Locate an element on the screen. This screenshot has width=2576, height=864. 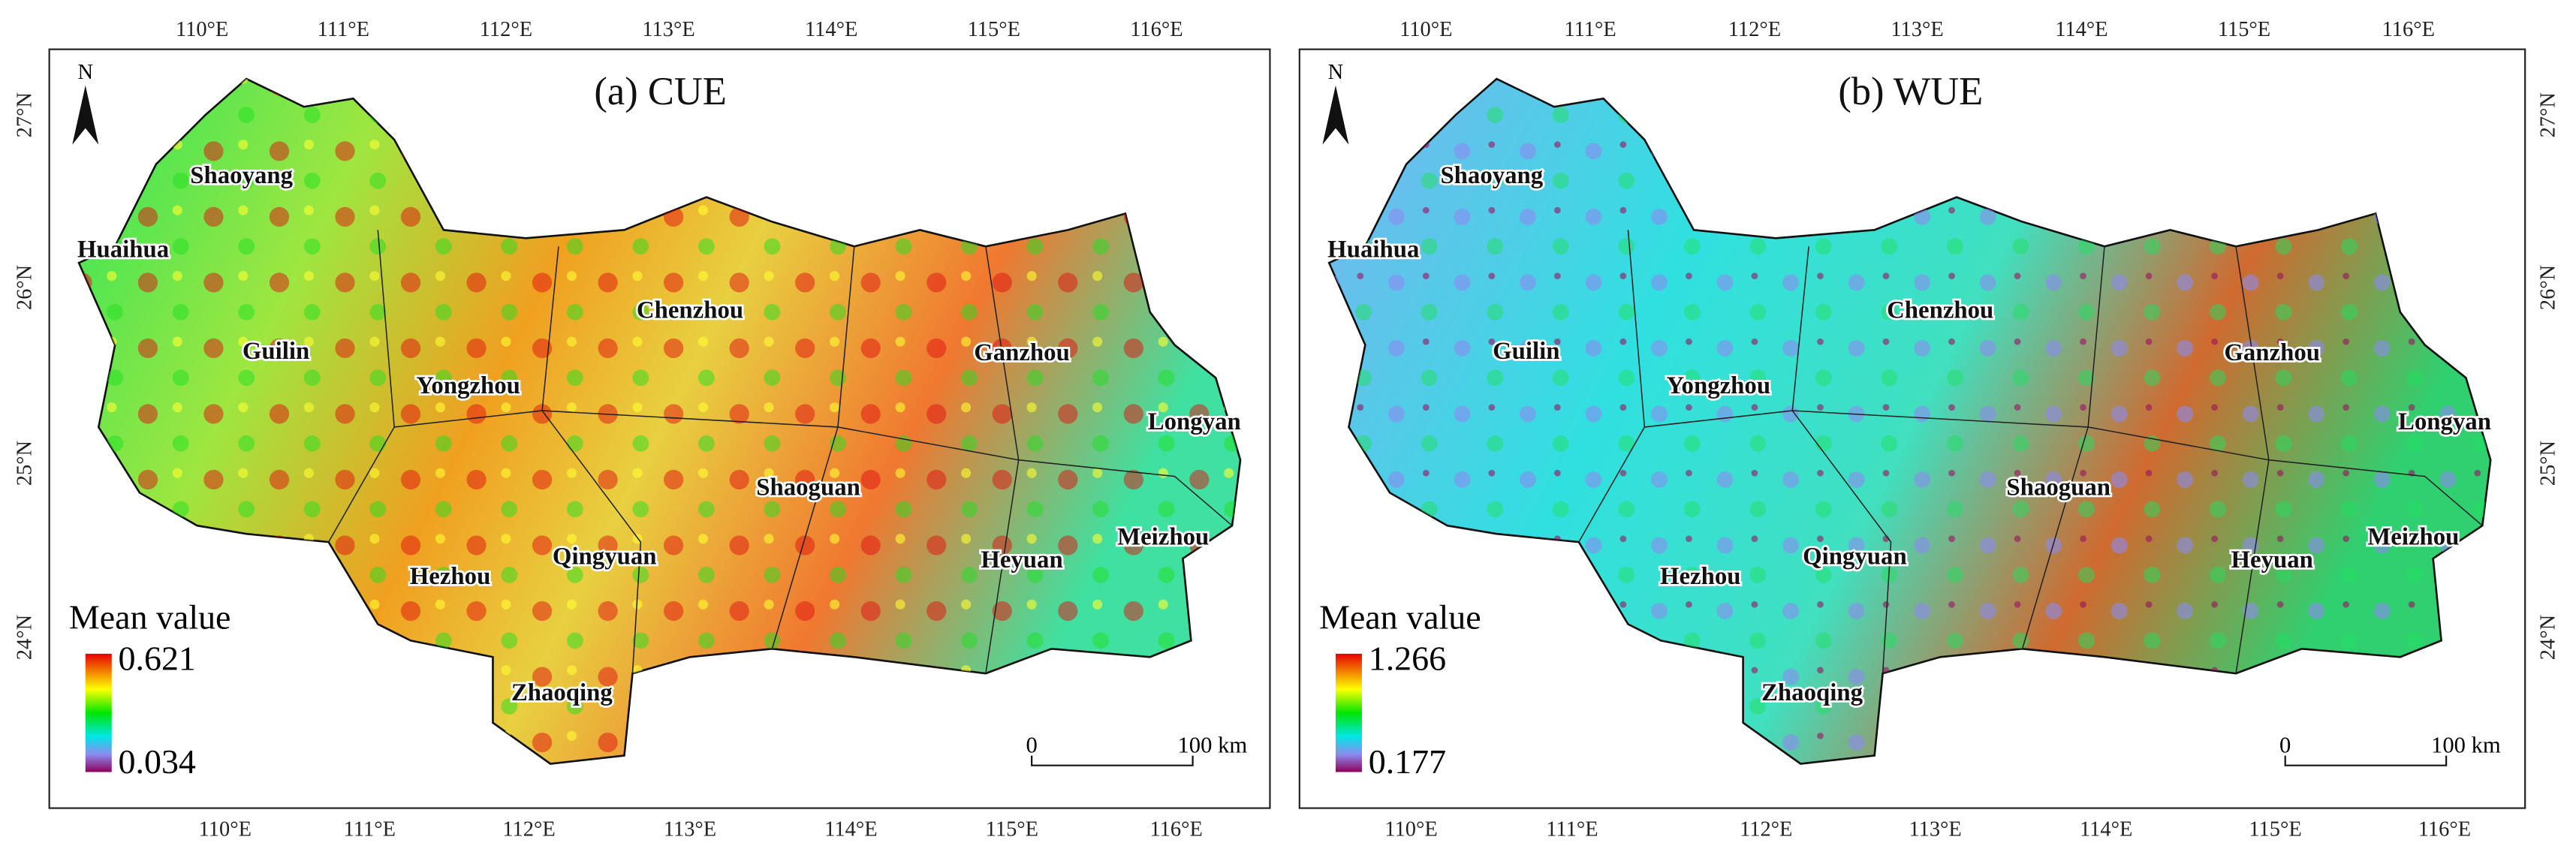
legend-max: 0.621 is located at coordinates (157, 658).